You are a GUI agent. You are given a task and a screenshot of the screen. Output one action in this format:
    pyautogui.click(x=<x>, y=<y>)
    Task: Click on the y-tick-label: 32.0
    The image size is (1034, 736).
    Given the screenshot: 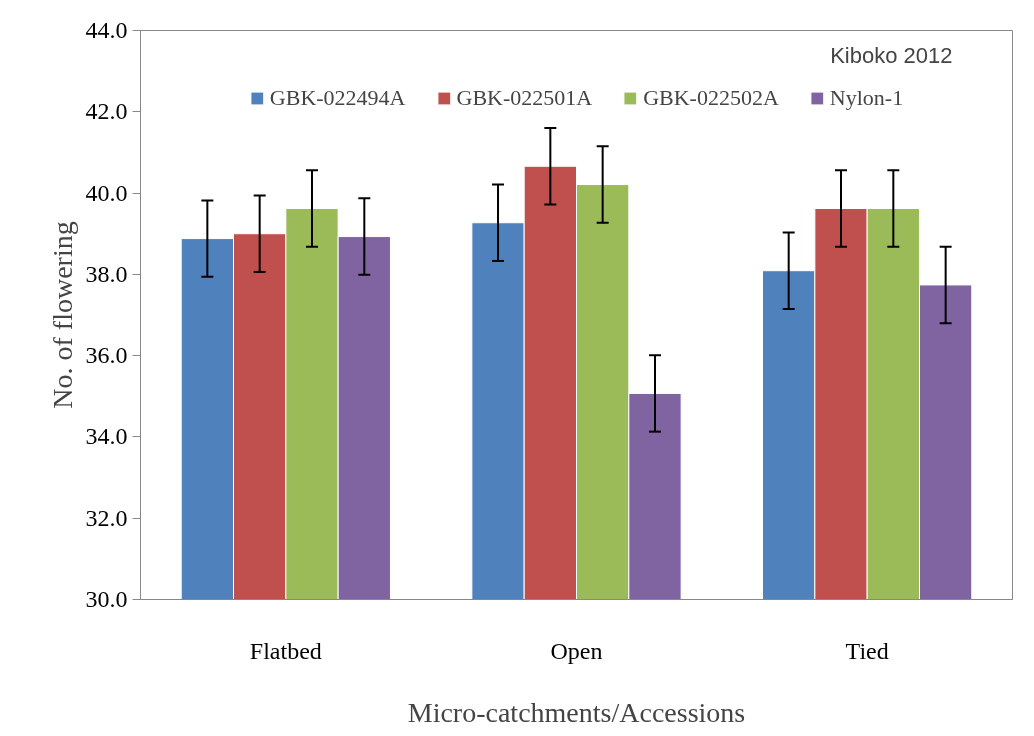 What is the action you would take?
    pyautogui.click(x=106, y=517)
    